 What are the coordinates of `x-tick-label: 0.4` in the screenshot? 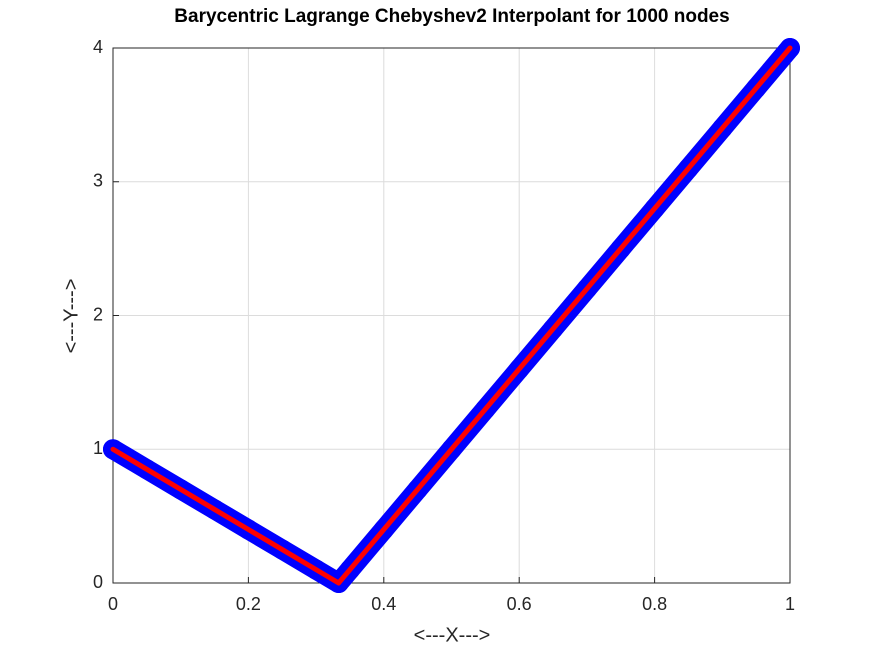 It's located at (383, 604).